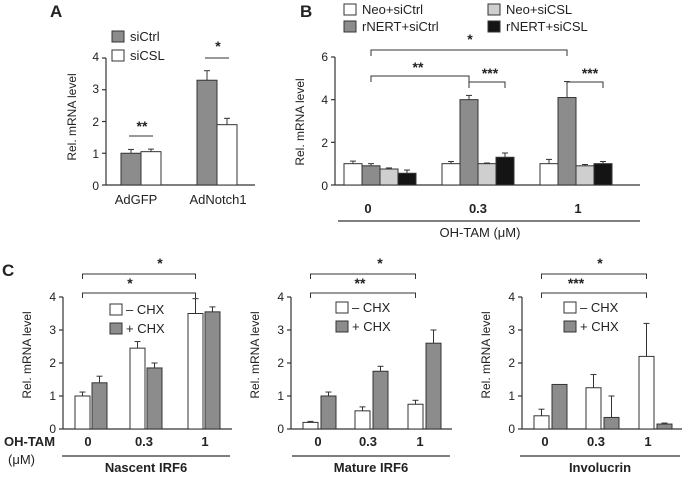 Image resolution: width=685 pixels, height=477 pixels. What do you see at coordinates (147, 55) in the screenshot?
I see `panel-a-legend-sicsl: siCSL` at bounding box center [147, 55].